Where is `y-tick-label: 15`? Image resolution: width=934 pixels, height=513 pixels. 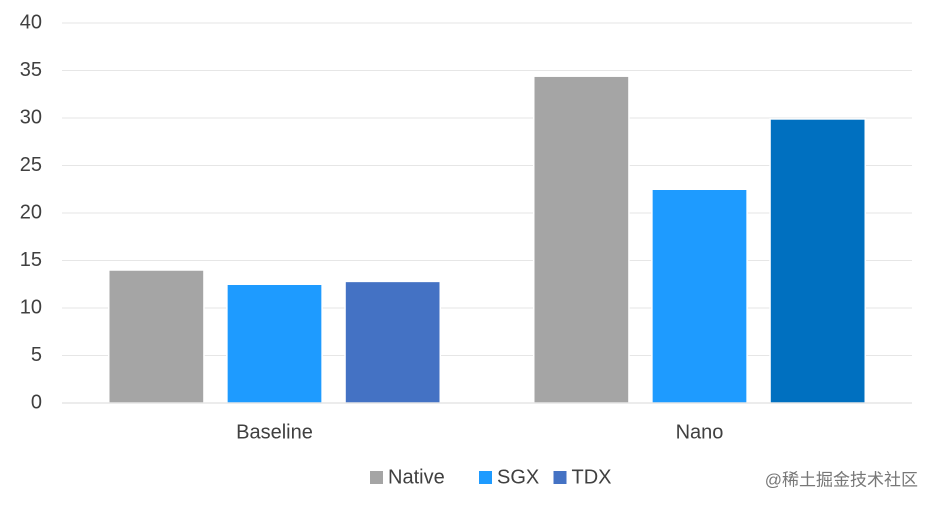
y-tick-label: 15 is located at coordinates (31, 260).